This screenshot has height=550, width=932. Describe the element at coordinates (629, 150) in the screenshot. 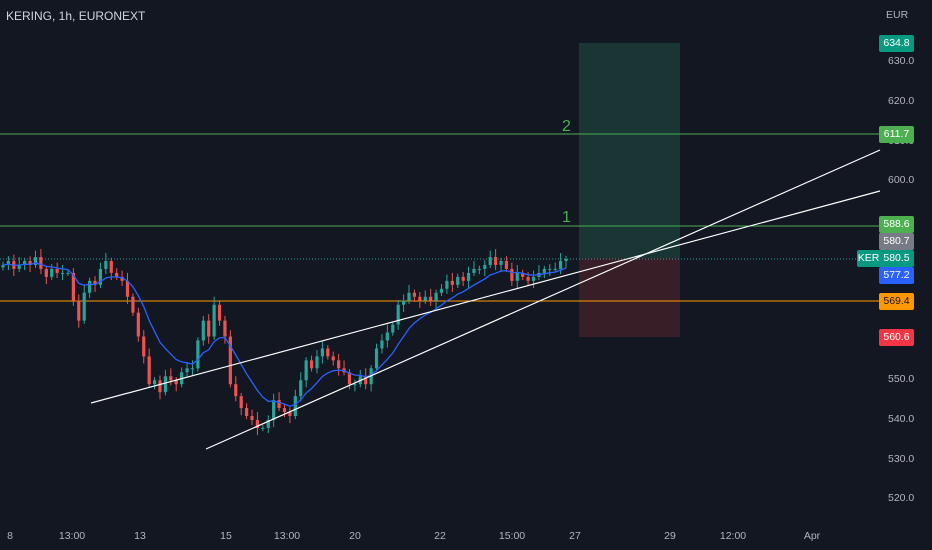

I see `profit-zone` at that location.